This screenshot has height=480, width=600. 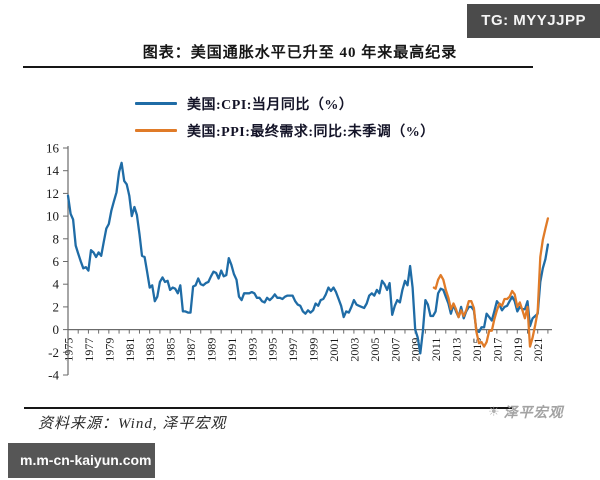 I want to click on sun-logo-icon: ☀, so click(x=494, y=411).